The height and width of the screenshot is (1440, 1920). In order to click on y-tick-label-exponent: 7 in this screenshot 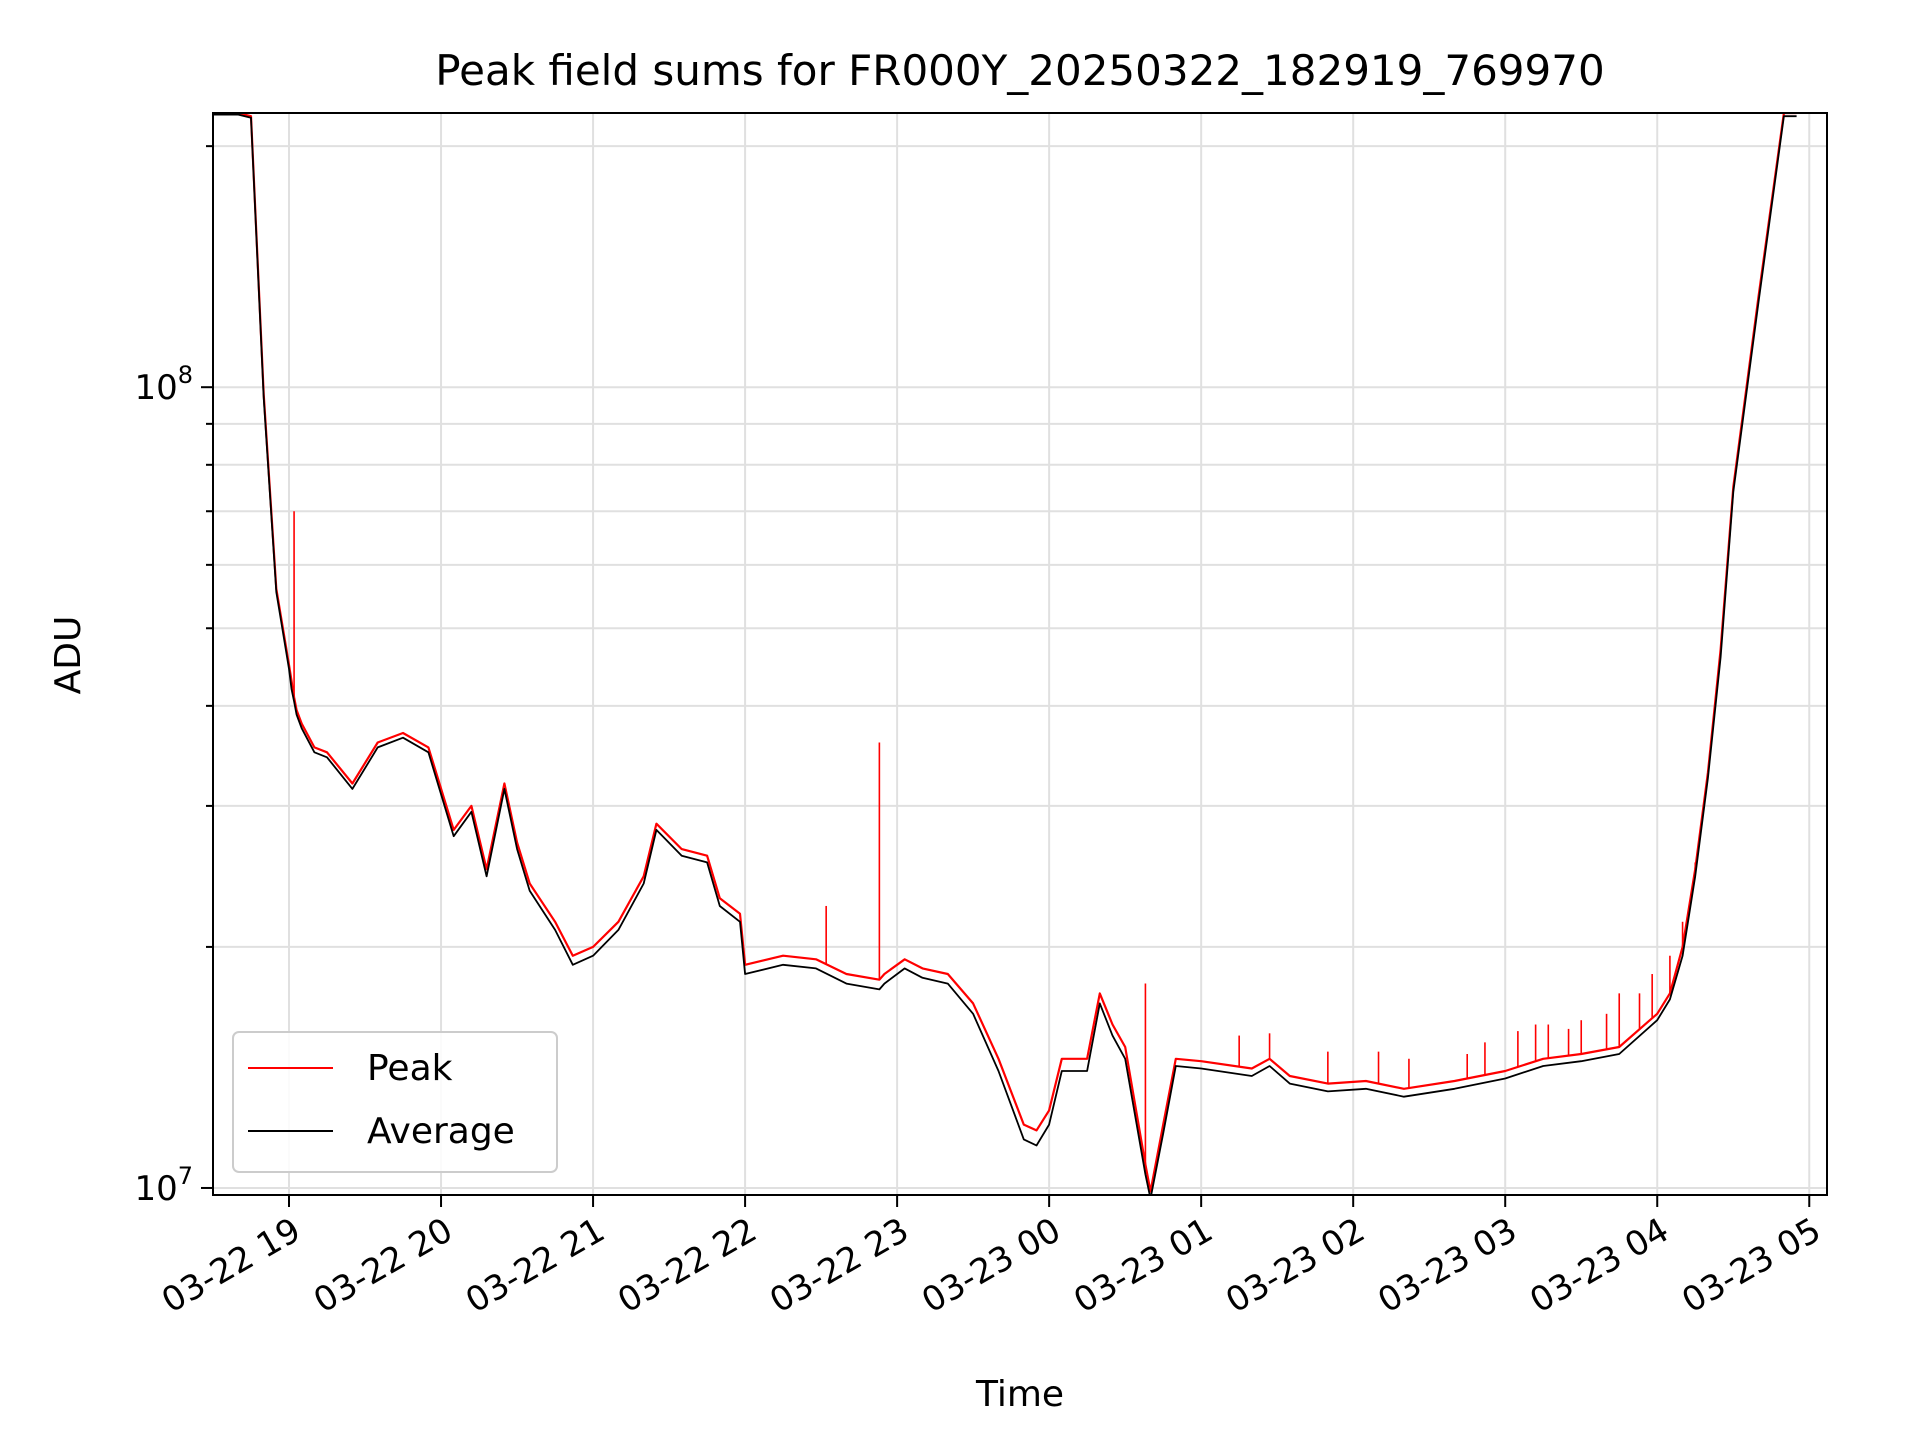, I will do `click(185, 1176)`.